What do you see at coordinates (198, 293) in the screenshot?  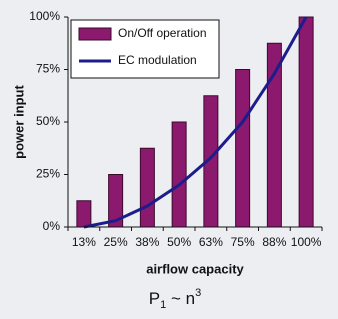 I see `formula-part: 3` at bounding box center [198, 293].